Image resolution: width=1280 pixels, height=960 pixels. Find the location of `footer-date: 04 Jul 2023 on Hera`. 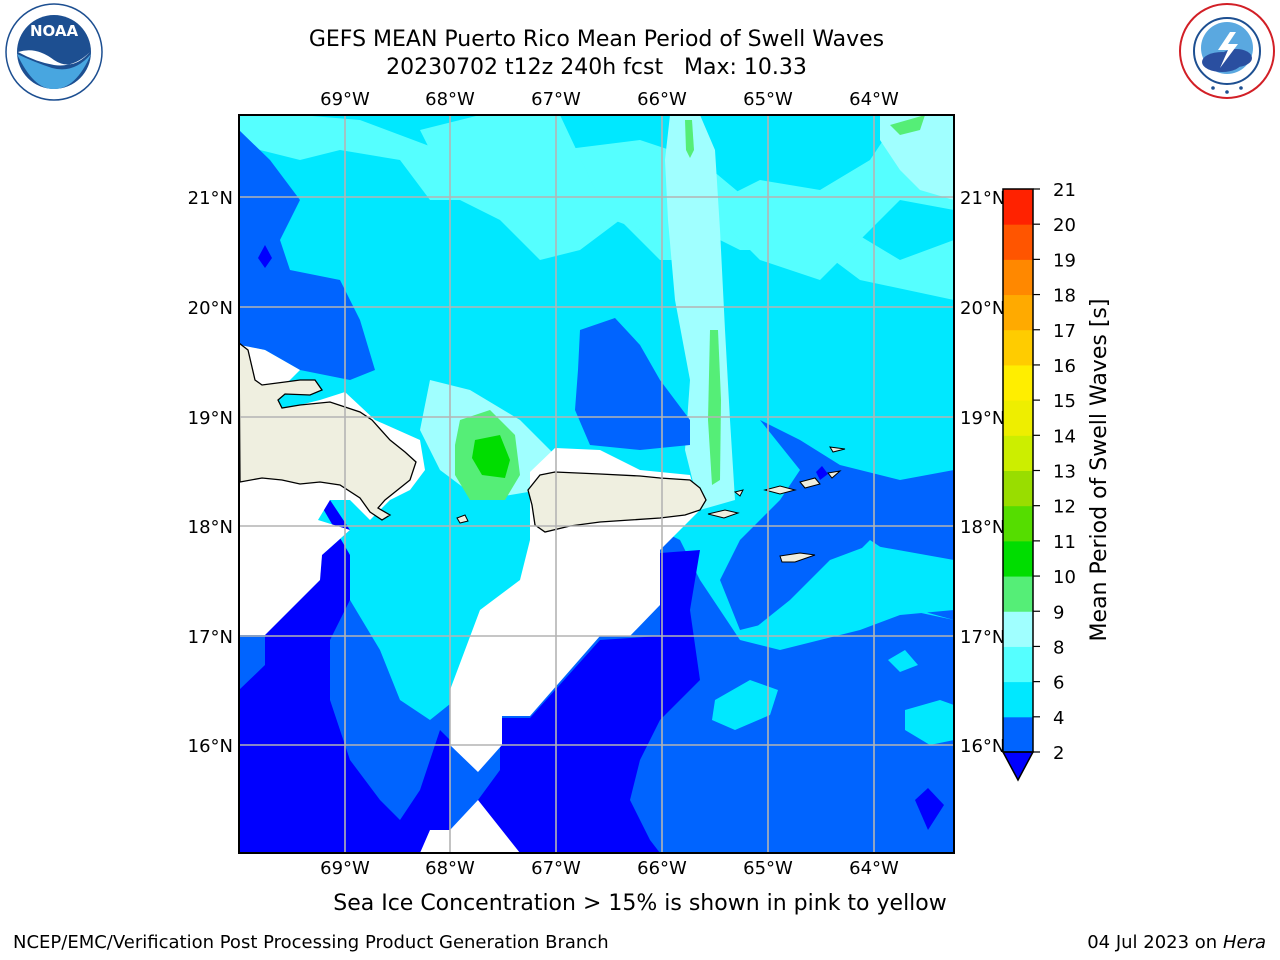

footer-date: 04 Jul 2023 on Hera is located at coordinates (1176, 942).